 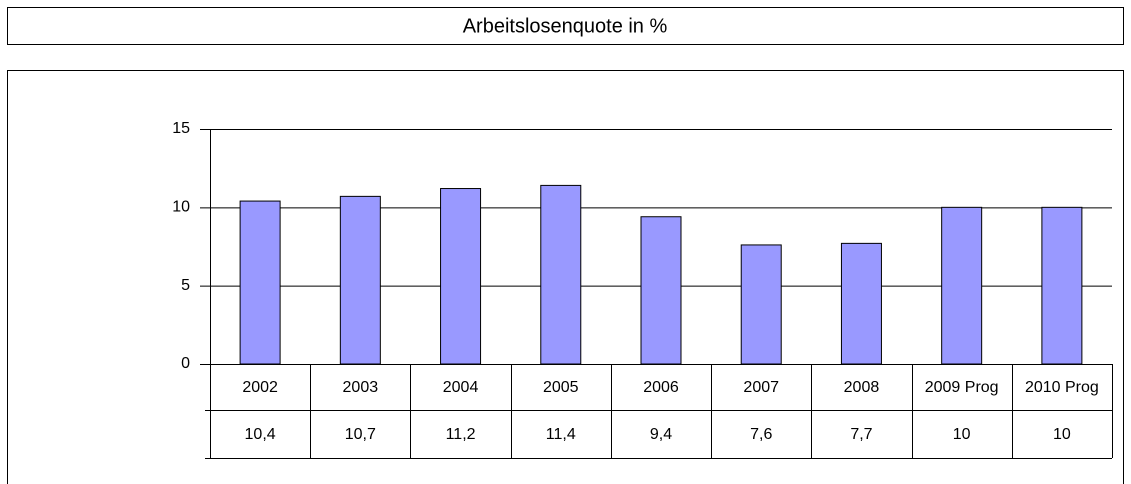 What do you see at coordinates (185, 363) in the screenshot?
I see `y-tick-label: 0` at bounding box center [185, 363].